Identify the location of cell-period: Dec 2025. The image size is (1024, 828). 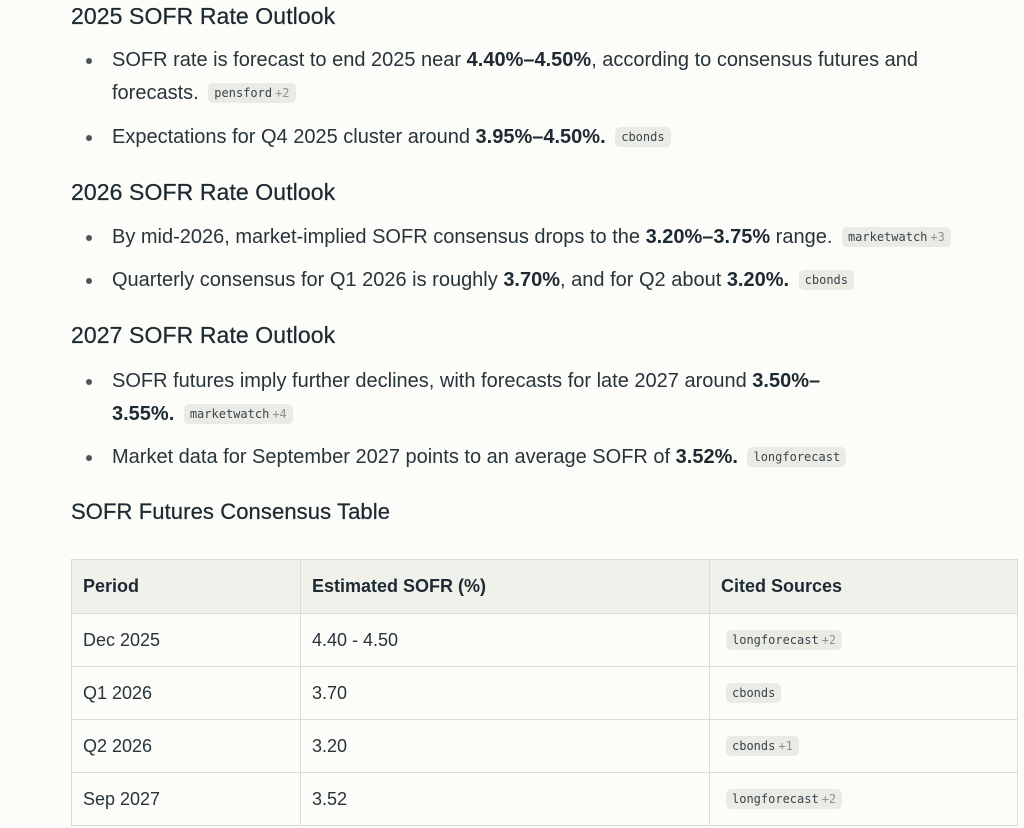
(186, 640).